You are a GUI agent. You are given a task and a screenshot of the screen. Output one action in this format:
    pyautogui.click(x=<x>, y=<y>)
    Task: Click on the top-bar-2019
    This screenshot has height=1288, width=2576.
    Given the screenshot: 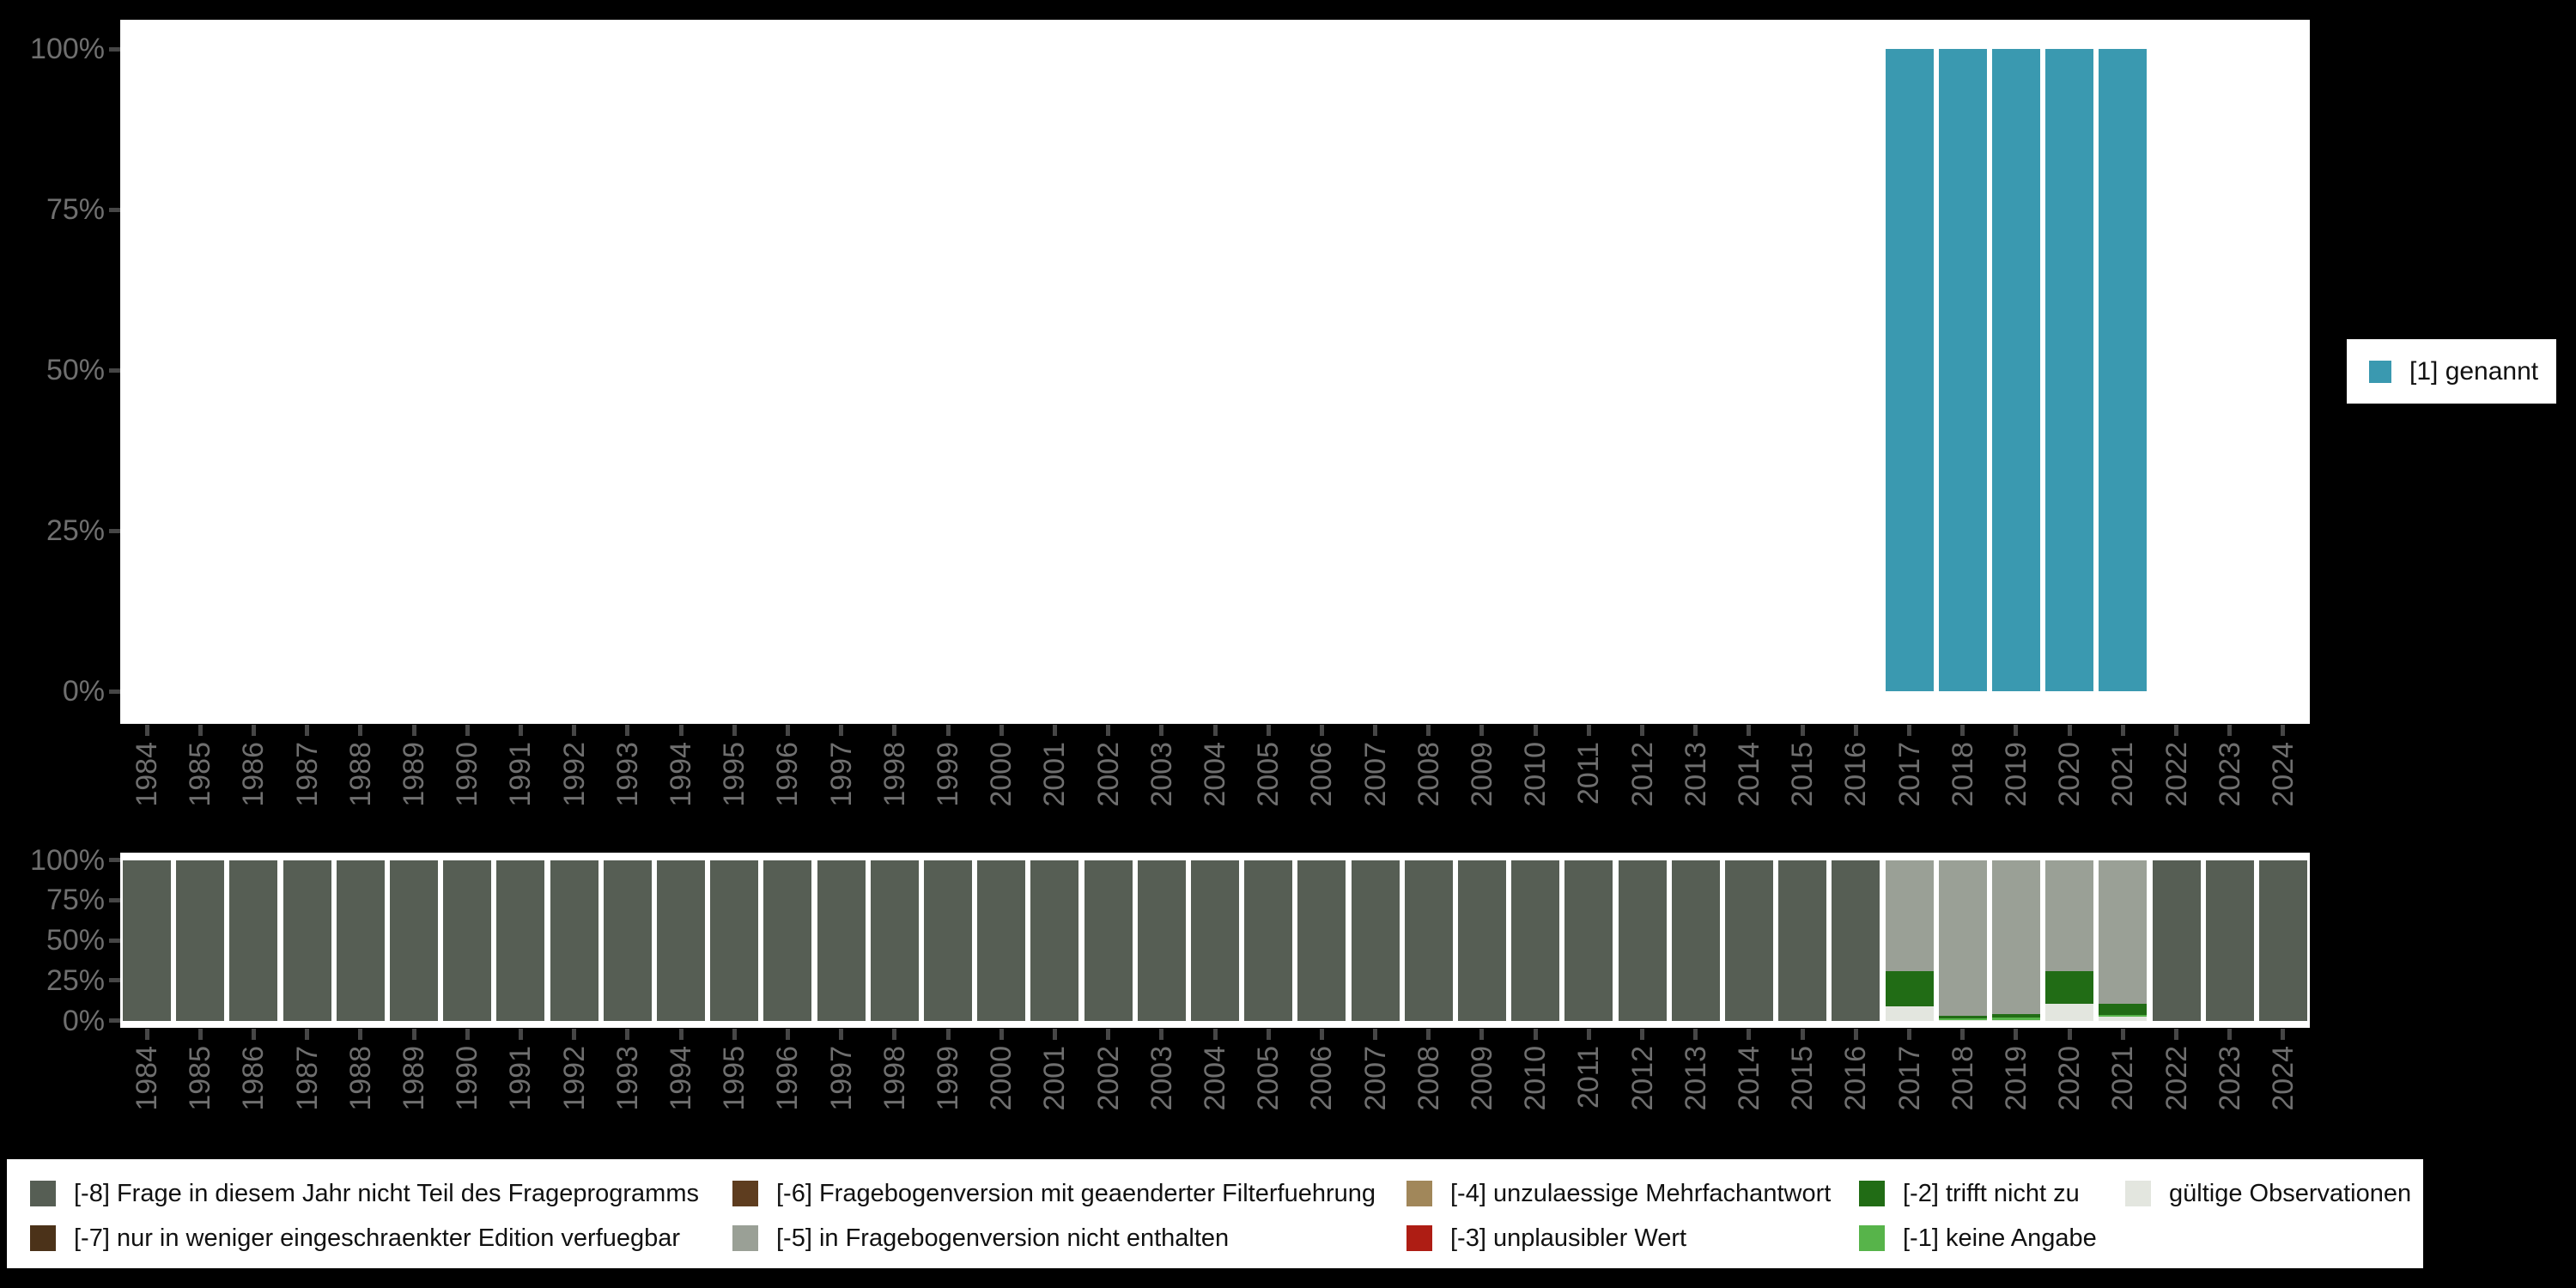 What is the action you would take?
    pyautogui.click(x=2016, y=370)
    